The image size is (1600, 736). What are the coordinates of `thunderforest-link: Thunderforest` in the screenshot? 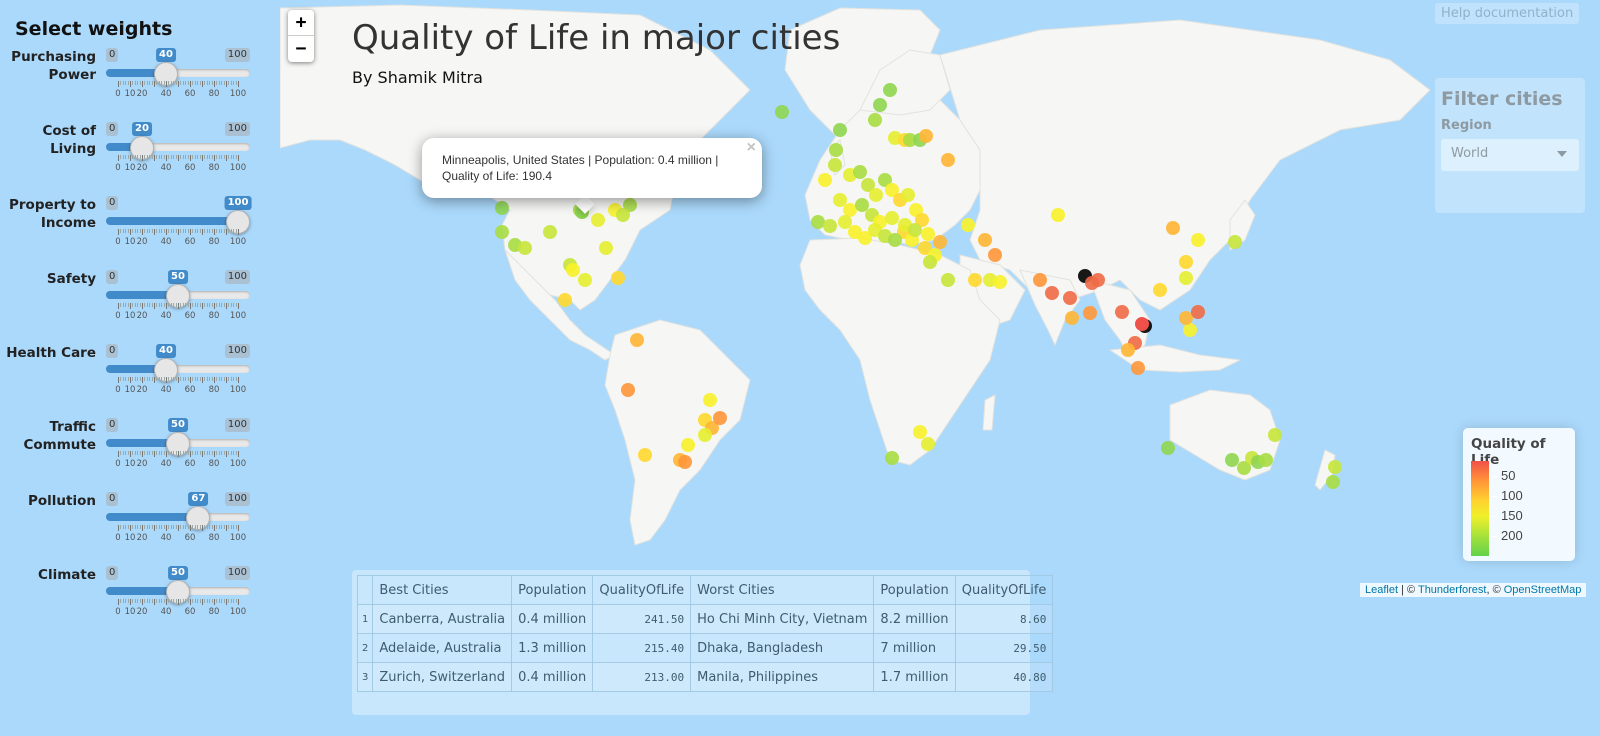 It's located at (1452, 590).